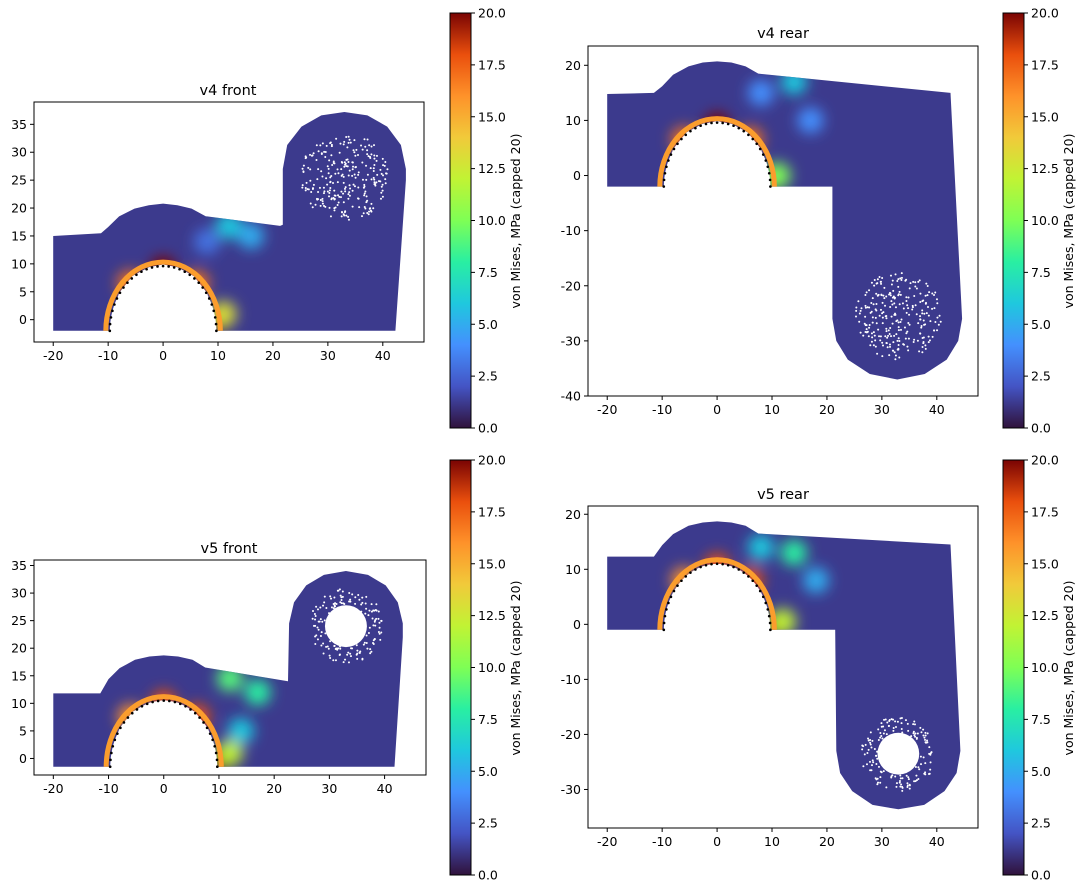 The height and width of the screenshot is (892, 1086). I want to click on x-tick-label: 20, so click(827, 841).